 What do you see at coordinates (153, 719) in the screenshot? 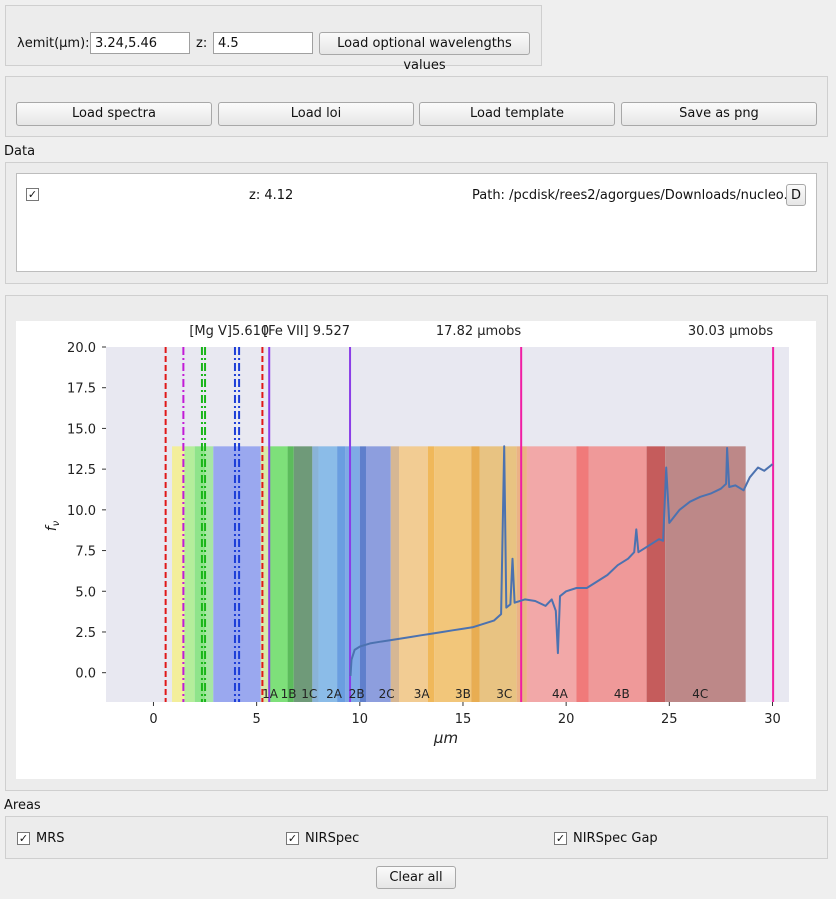
I see `x-tick-label: 0` at bounding box center [153, 719].